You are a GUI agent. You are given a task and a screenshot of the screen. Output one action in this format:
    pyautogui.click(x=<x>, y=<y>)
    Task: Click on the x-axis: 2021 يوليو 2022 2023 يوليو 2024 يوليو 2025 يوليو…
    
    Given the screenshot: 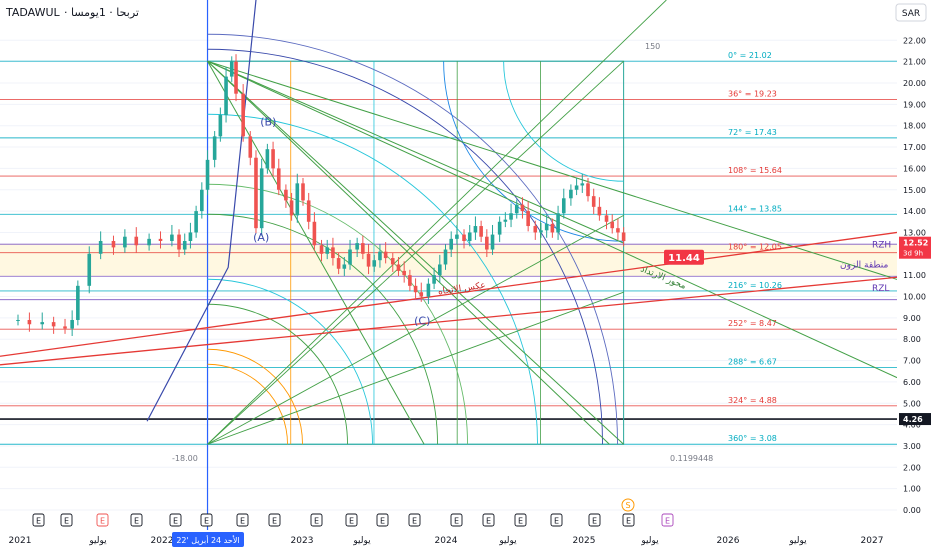 What is the action you would take?
    pyautogui.click(x=446, y=539)
    